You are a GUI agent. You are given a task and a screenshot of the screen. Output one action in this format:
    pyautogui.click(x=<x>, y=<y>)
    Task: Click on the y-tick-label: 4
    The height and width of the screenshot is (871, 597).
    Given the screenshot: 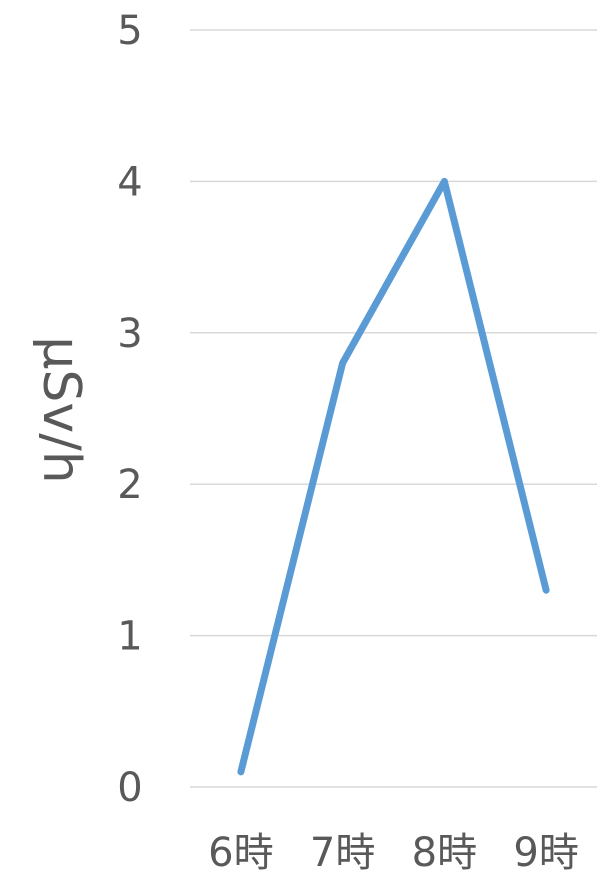 What is the action you would take?
    pyautogui.click(x=129, y=182)
    